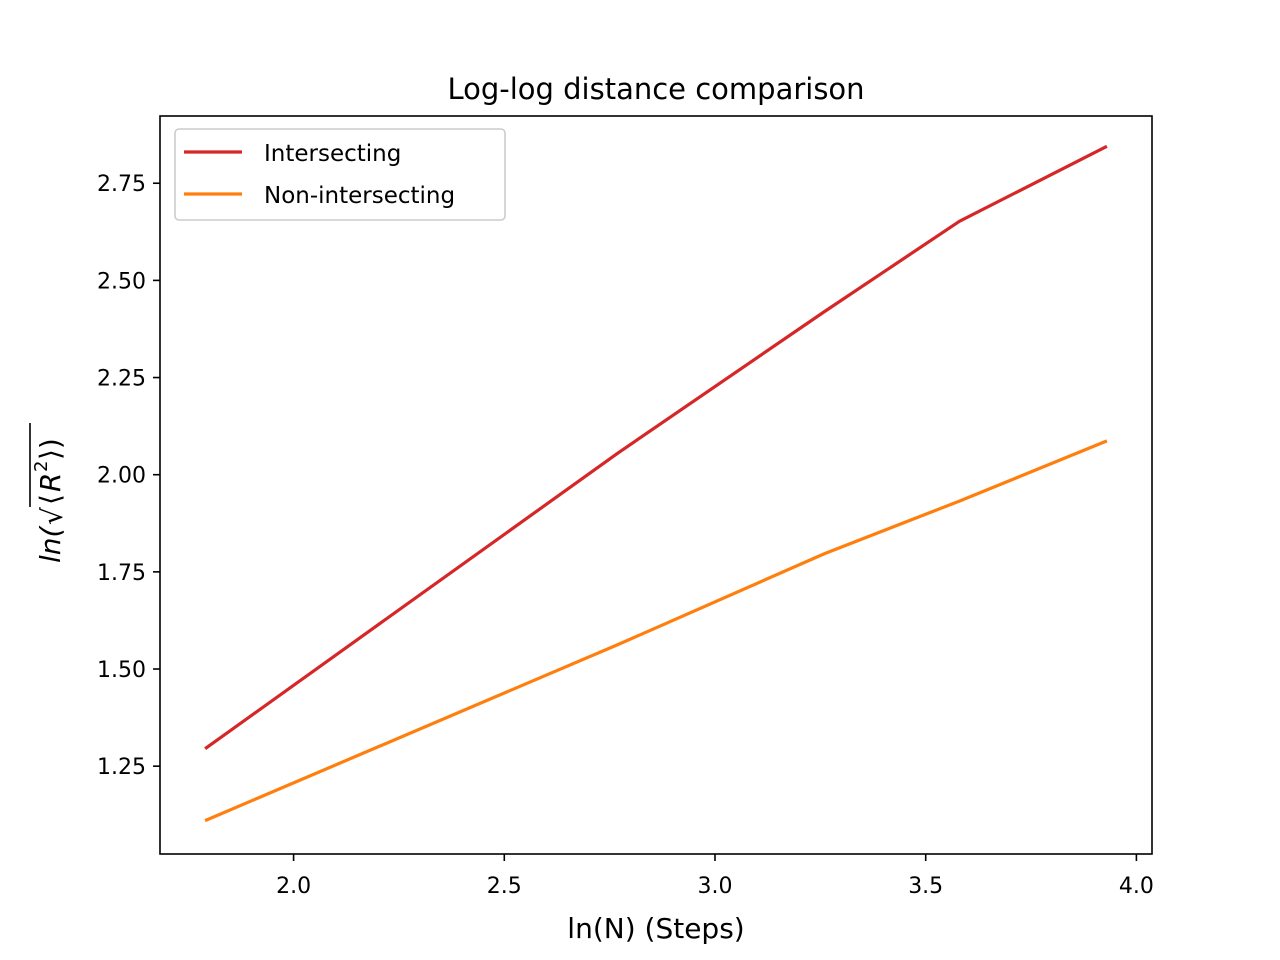 This screenshot has width=1280, height=960. Describe the element at coordinates (121, 476) in the screenshot. I see `y-tick-label: 2.00` at that location.